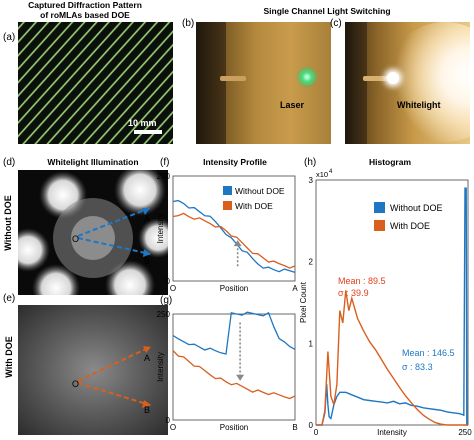 This screenshot has width=474, height=440. Describe the element at coordinates (307, 77) in the screenshot. I see `laser-spot` at that location.